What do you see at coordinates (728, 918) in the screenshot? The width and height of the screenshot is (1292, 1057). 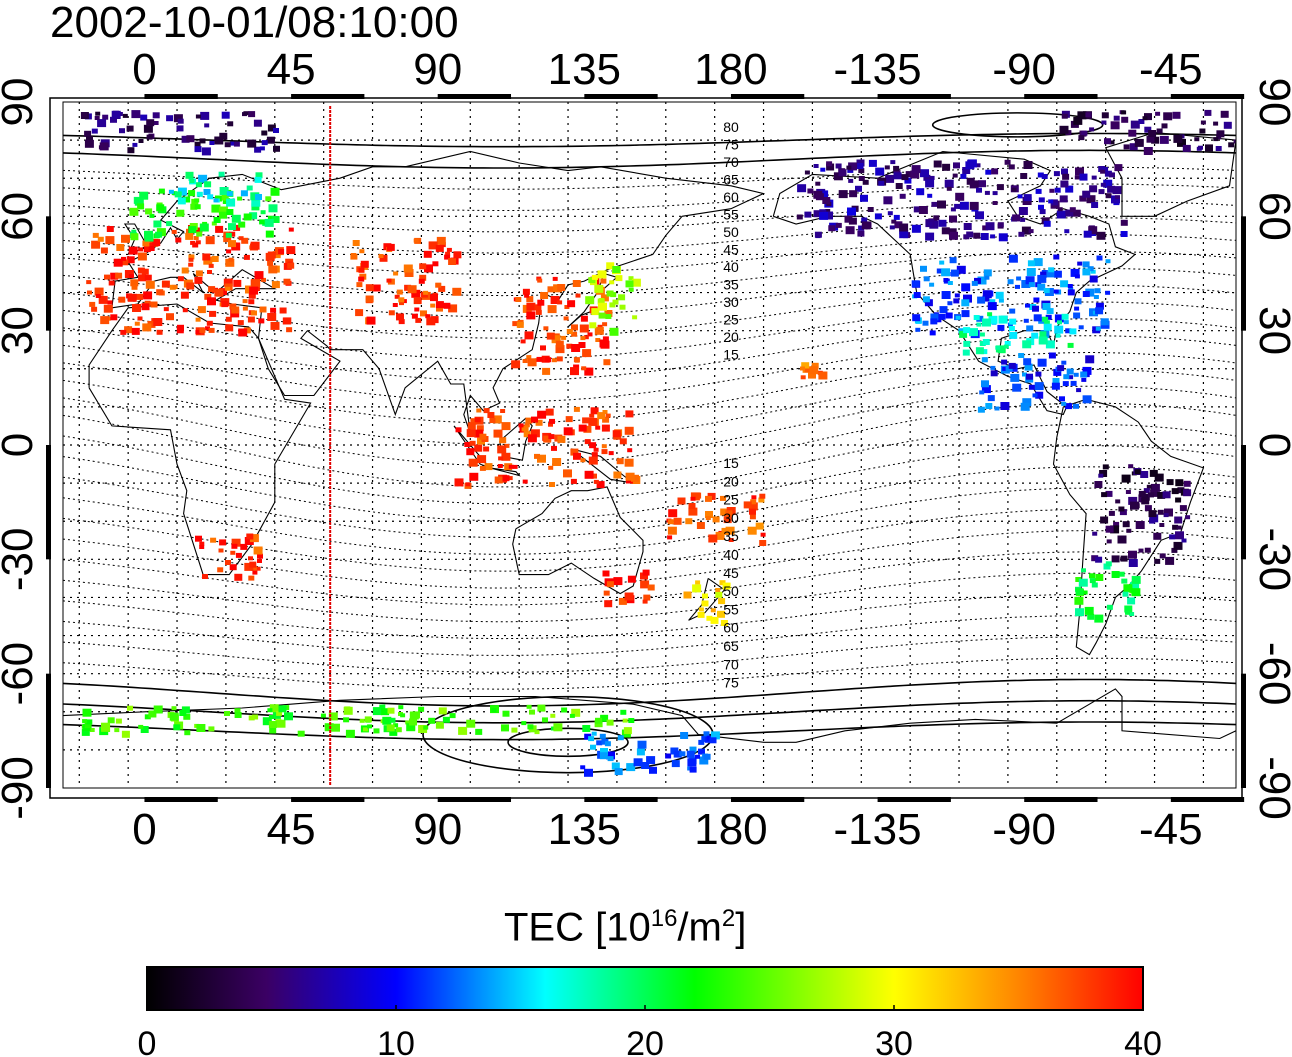 I see `colorbar-title-unit-exponent: 2` at bounding box center [728, 918].